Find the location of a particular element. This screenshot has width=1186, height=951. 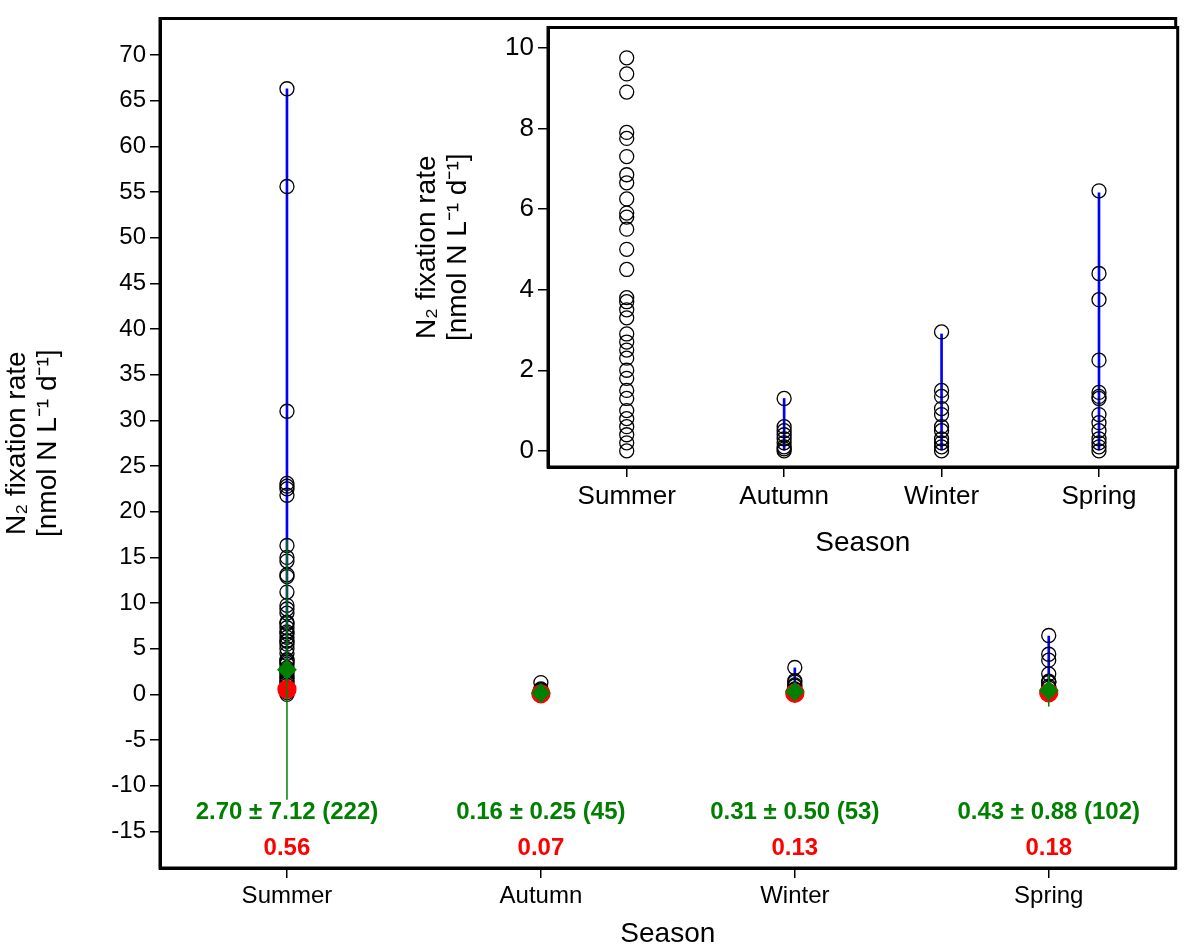

annotation: 0.07 is located at coordinates (541, 846).